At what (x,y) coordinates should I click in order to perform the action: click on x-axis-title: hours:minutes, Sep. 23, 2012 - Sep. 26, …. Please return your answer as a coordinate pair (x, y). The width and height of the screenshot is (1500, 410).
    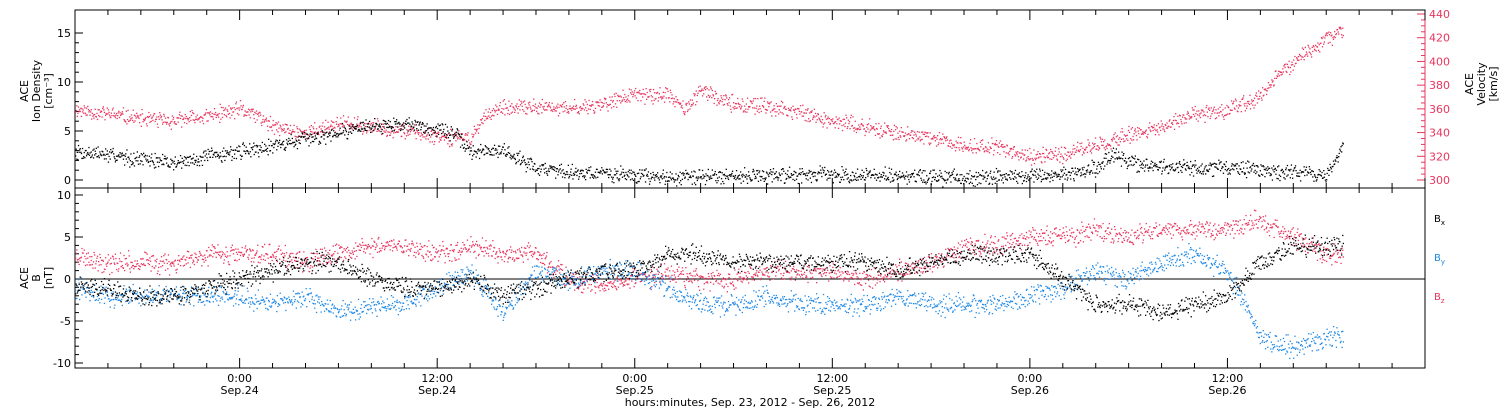
    Looking at the image, I should click on (750, 402).